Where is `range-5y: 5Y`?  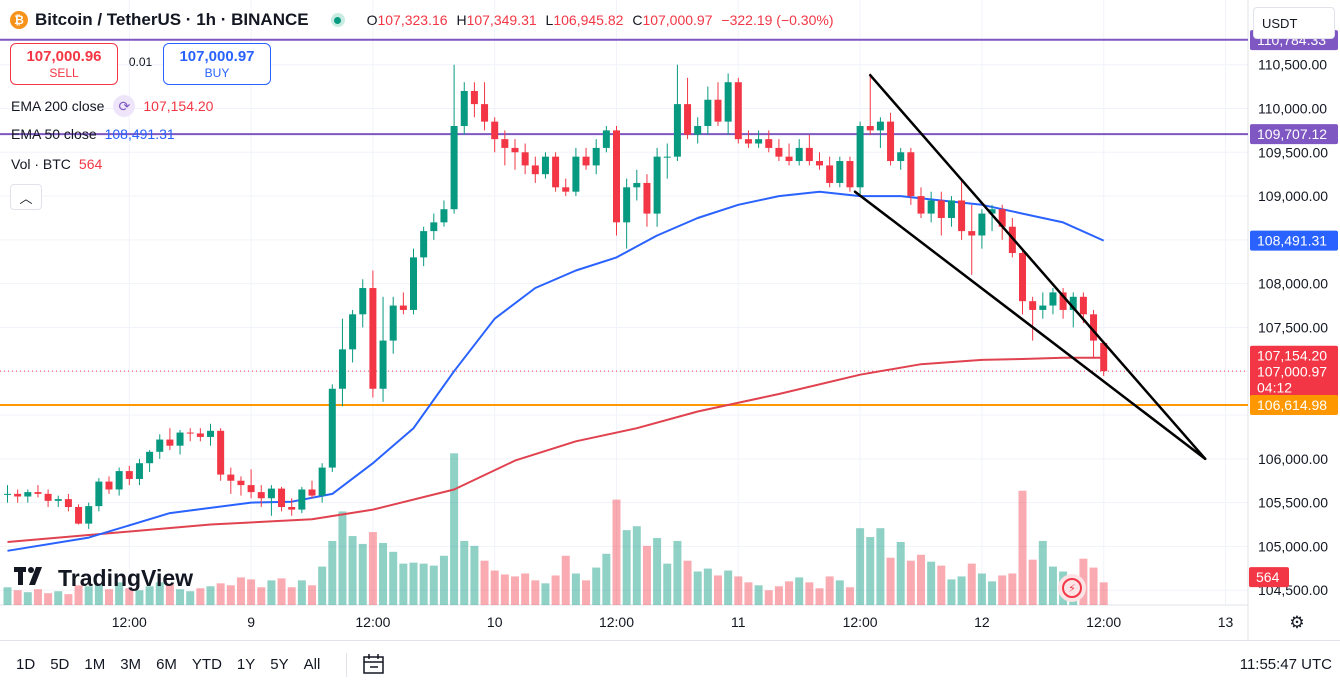 range-5y: 5Y is located at coordinates (279, 664).